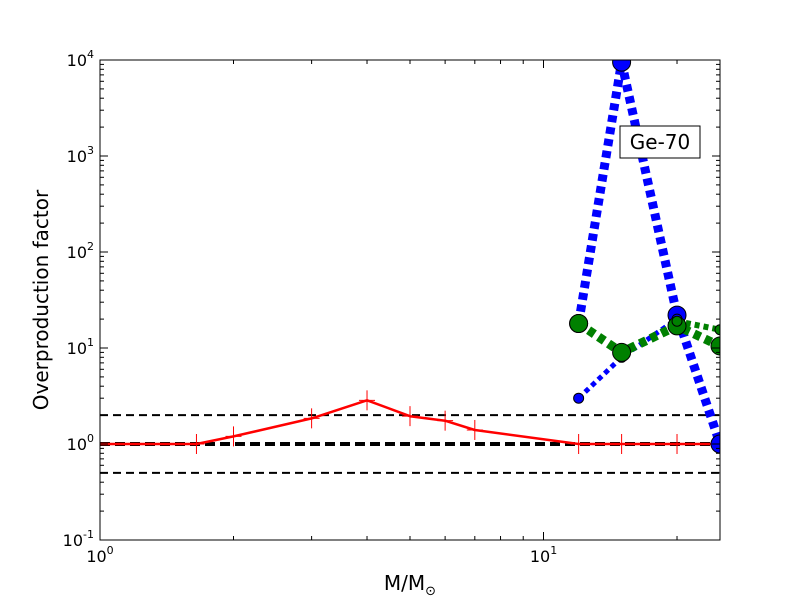  I want to click on annotation-label: Ge-70, so click(660, 142).